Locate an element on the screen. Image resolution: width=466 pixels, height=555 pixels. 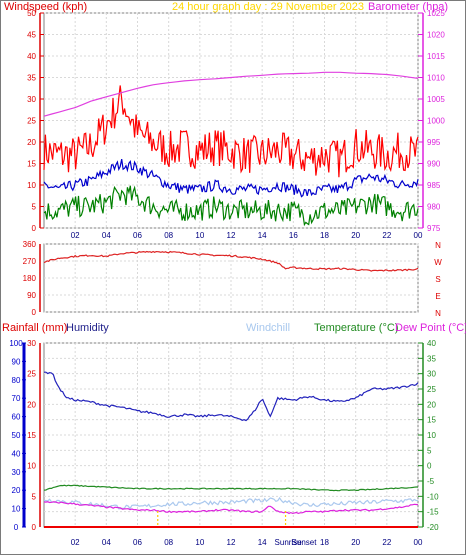
barometer-tick: 985 is located at coordinates (434, 185).